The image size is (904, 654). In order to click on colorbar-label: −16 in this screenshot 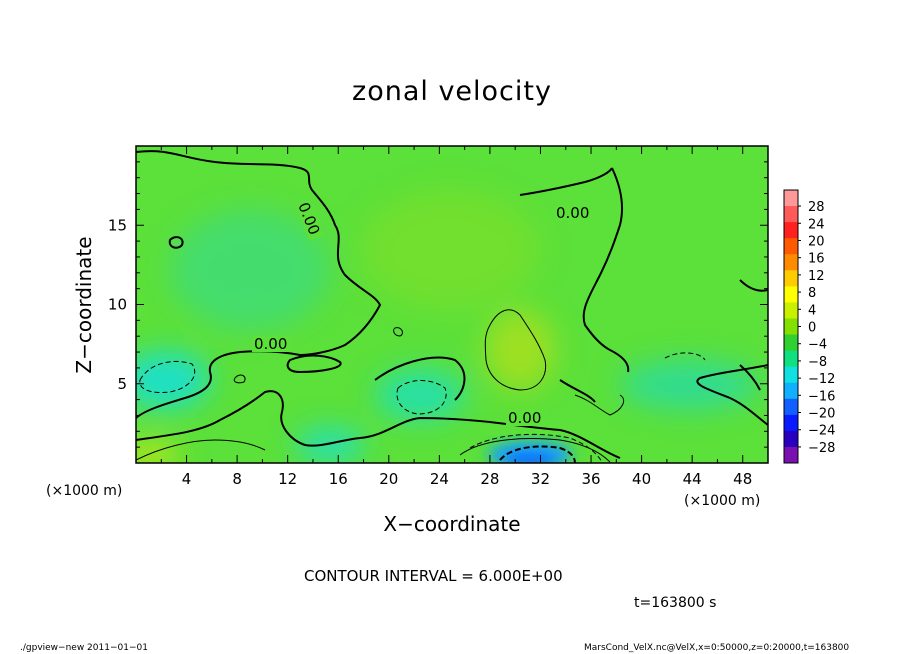, I will do `click(821, 396)`.